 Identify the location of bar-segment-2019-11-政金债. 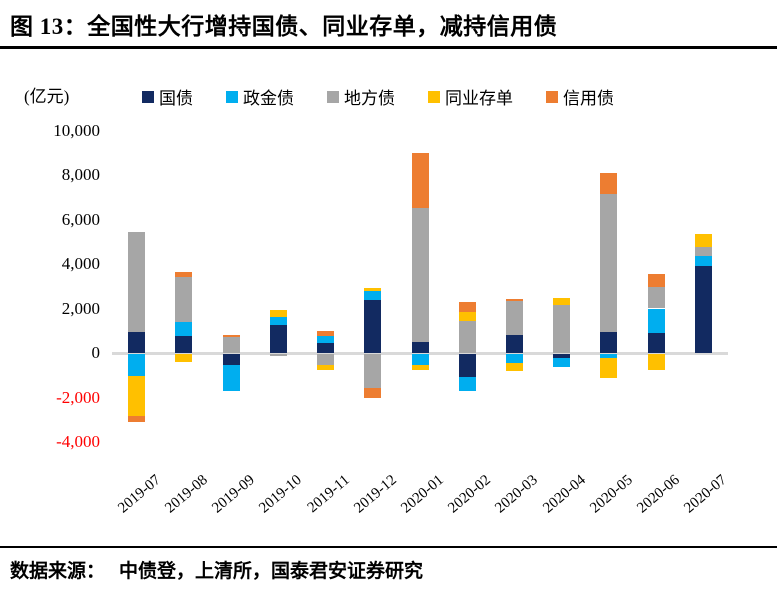
(326, 339).